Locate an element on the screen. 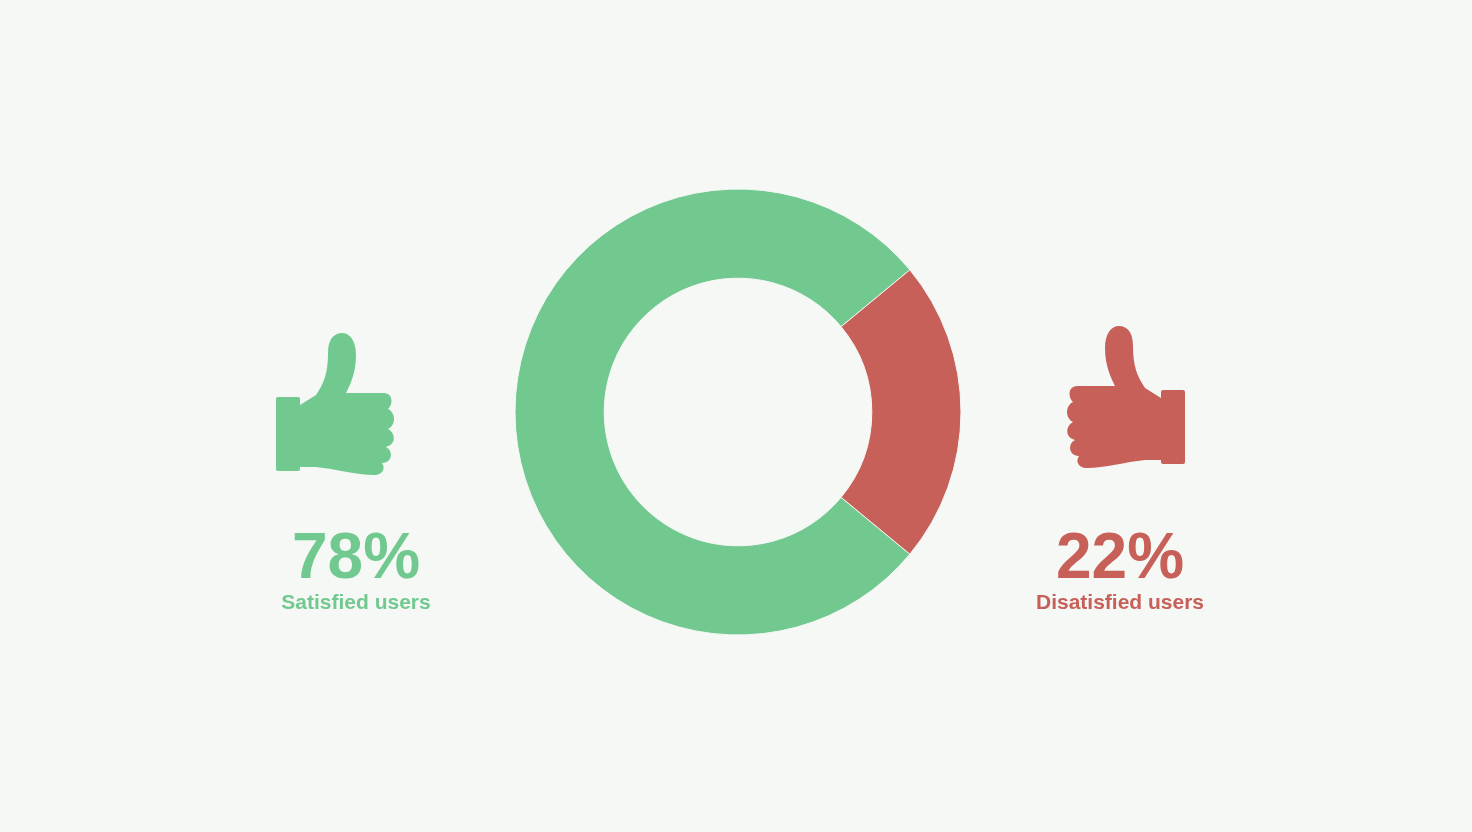 The height and width of the screenshot is (832, 1472). slice-label: Disatisfied users is located at coordinates (1120, 601).